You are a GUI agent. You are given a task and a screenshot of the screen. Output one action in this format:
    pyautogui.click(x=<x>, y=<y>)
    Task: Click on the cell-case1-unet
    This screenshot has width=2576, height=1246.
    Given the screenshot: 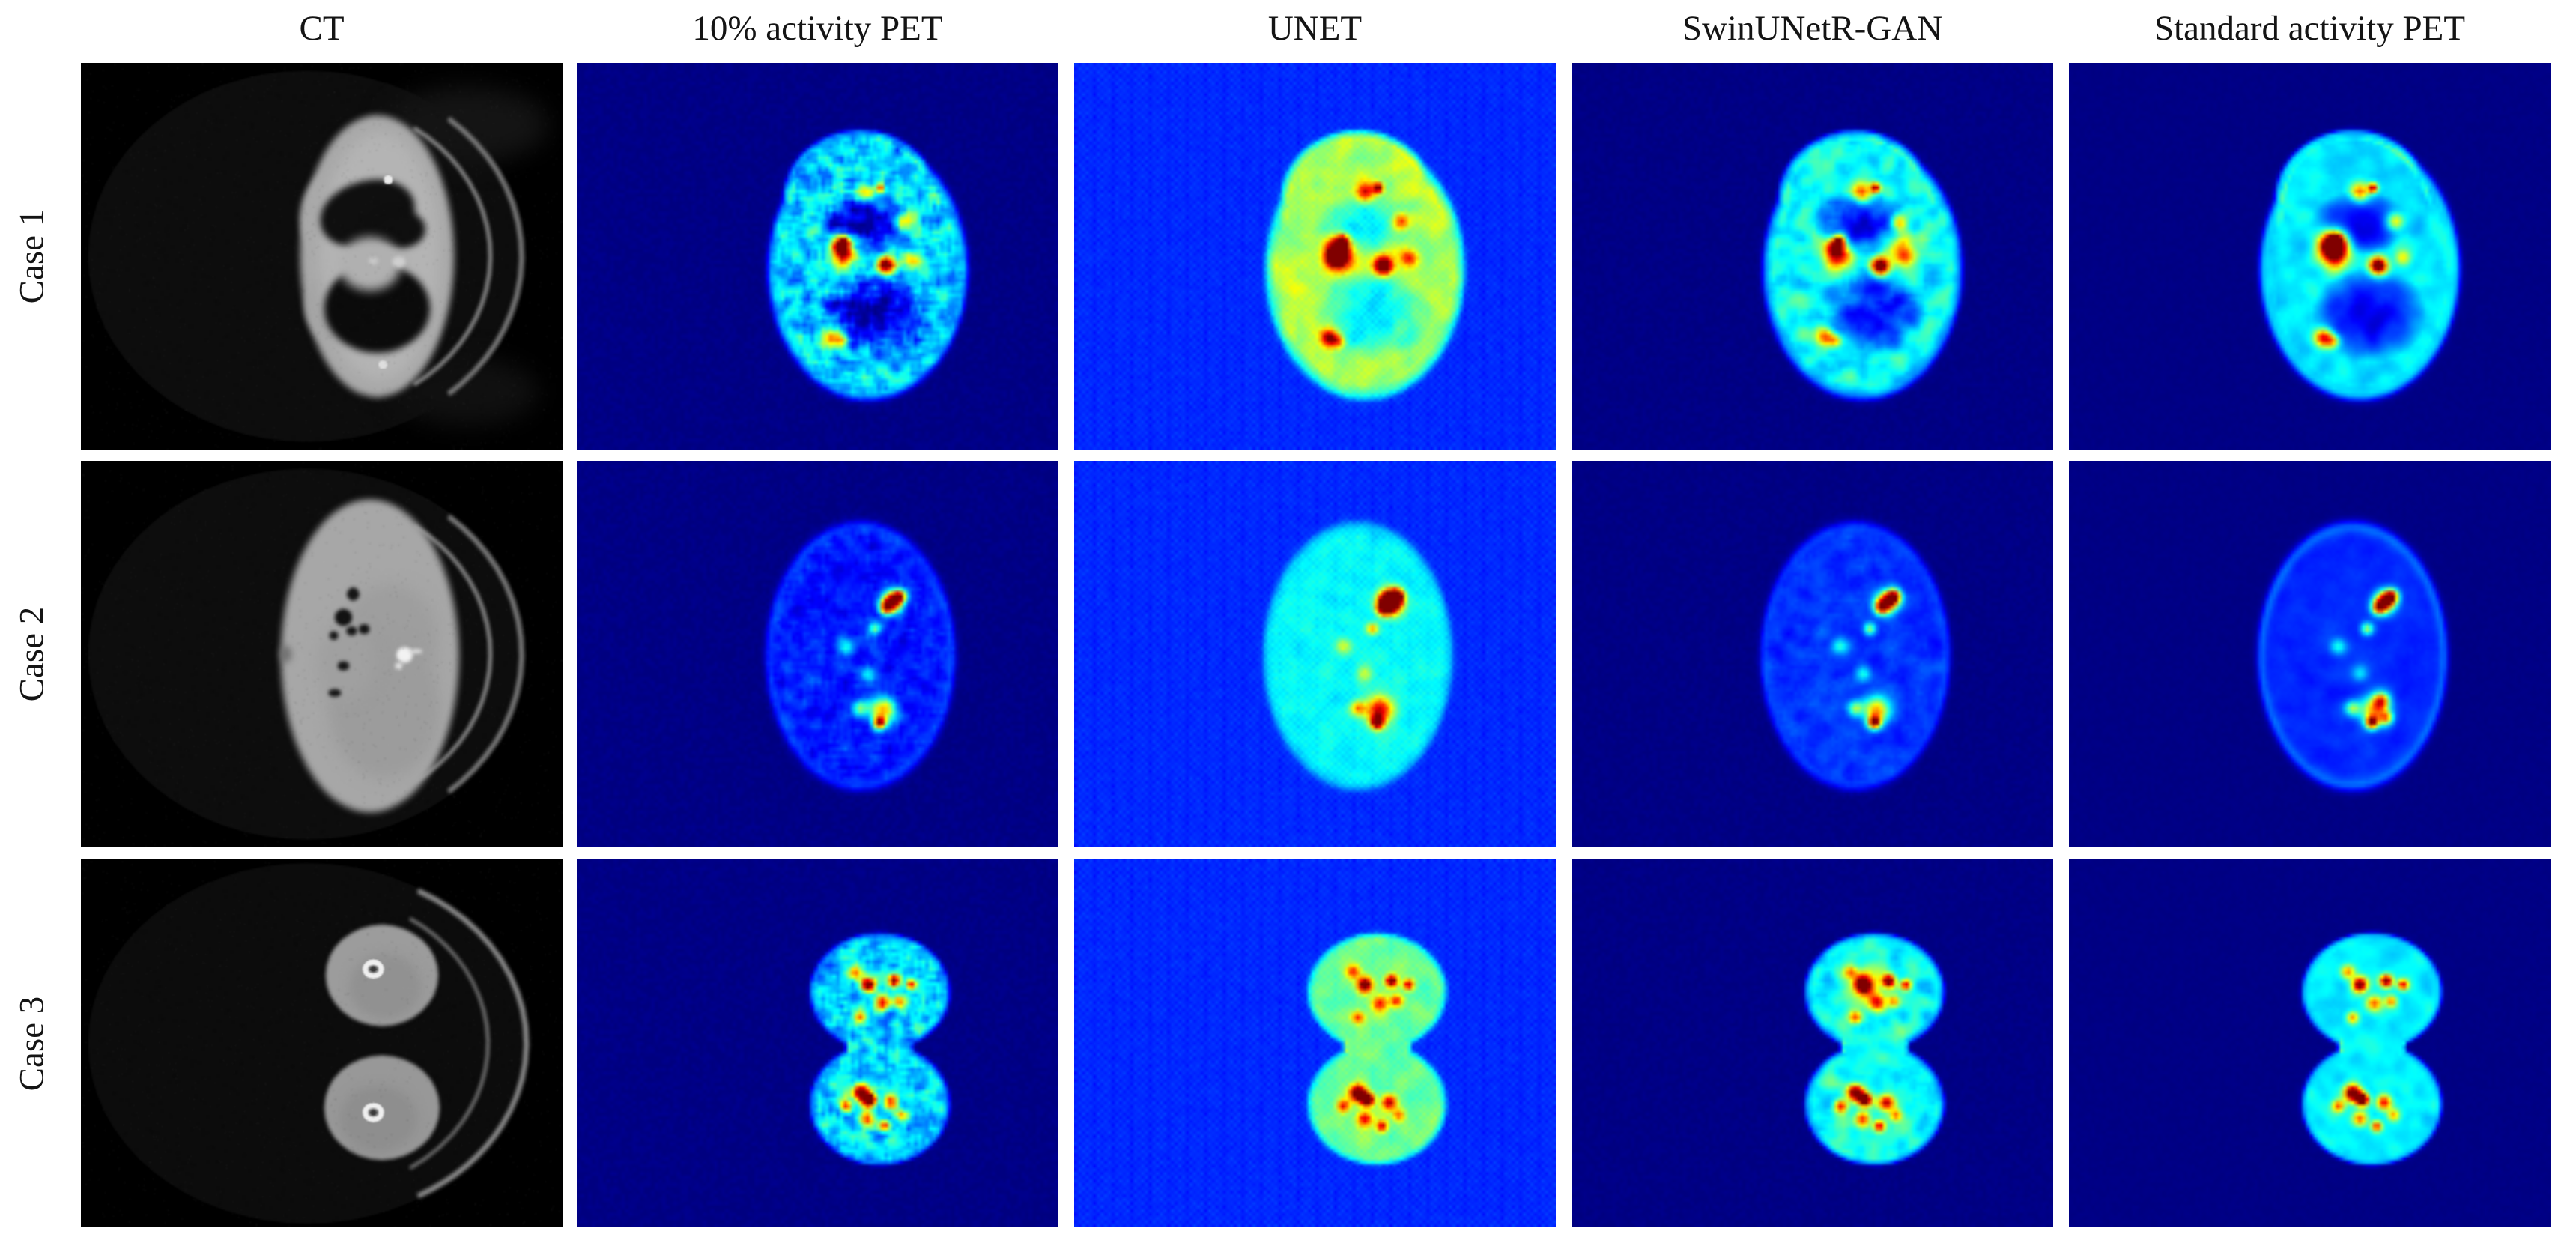 What is the action you would take?
    pyautogui.click(x=1315, y=257)
    